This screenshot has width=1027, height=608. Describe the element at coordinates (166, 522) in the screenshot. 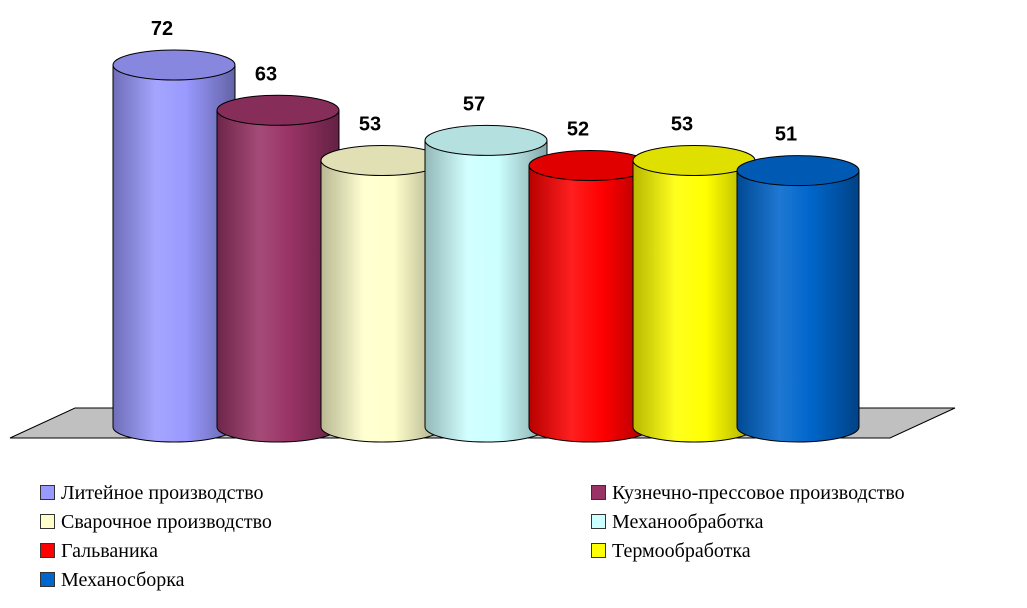

I see `legend-label: Сварочное производство` at that location.